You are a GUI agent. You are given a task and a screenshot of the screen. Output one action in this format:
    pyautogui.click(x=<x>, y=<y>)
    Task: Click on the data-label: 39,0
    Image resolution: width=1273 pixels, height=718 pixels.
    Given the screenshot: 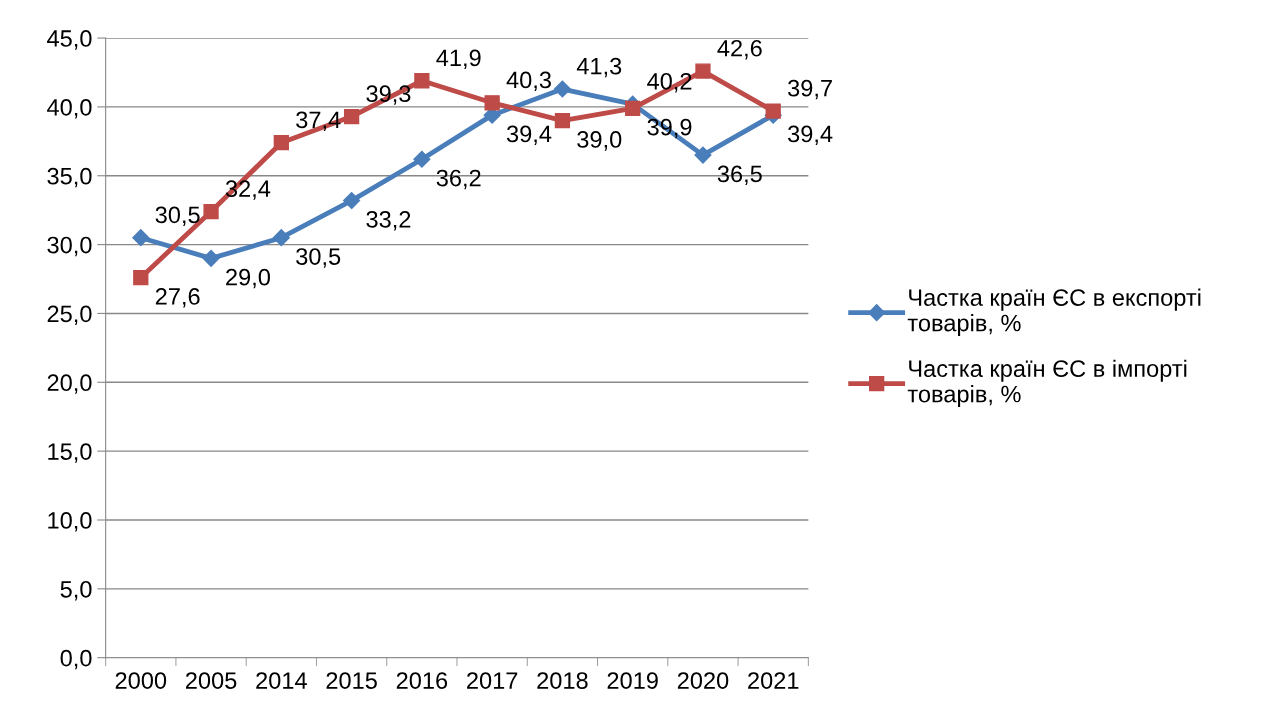 What is the action you would take?
    pyautogui.click(x=599, y=141)
    